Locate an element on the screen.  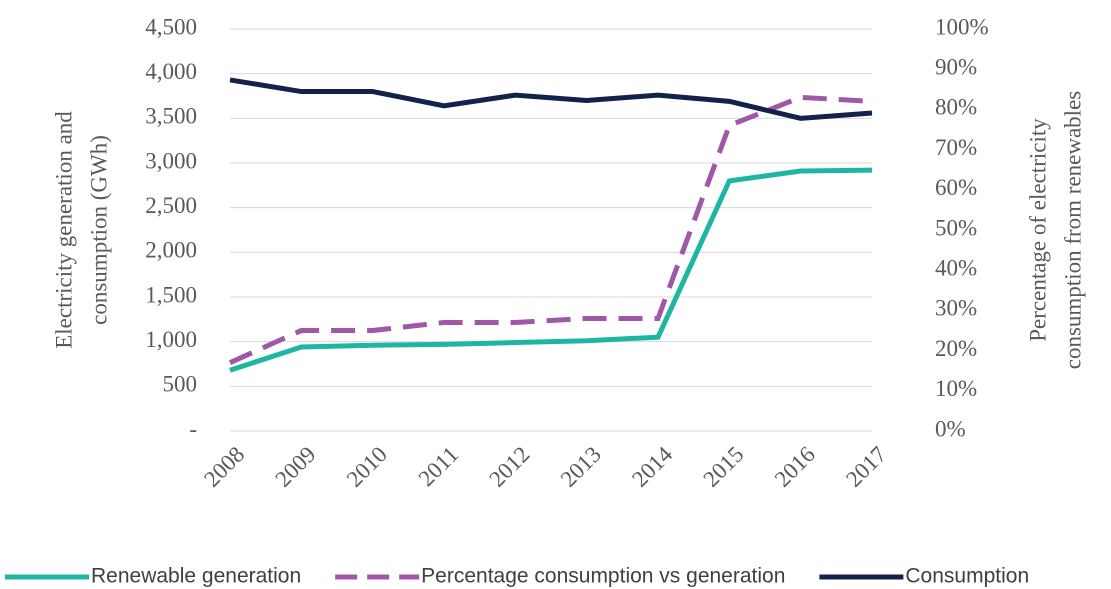
y-tick-label: 1,500 is located at coordinates (171, 294).